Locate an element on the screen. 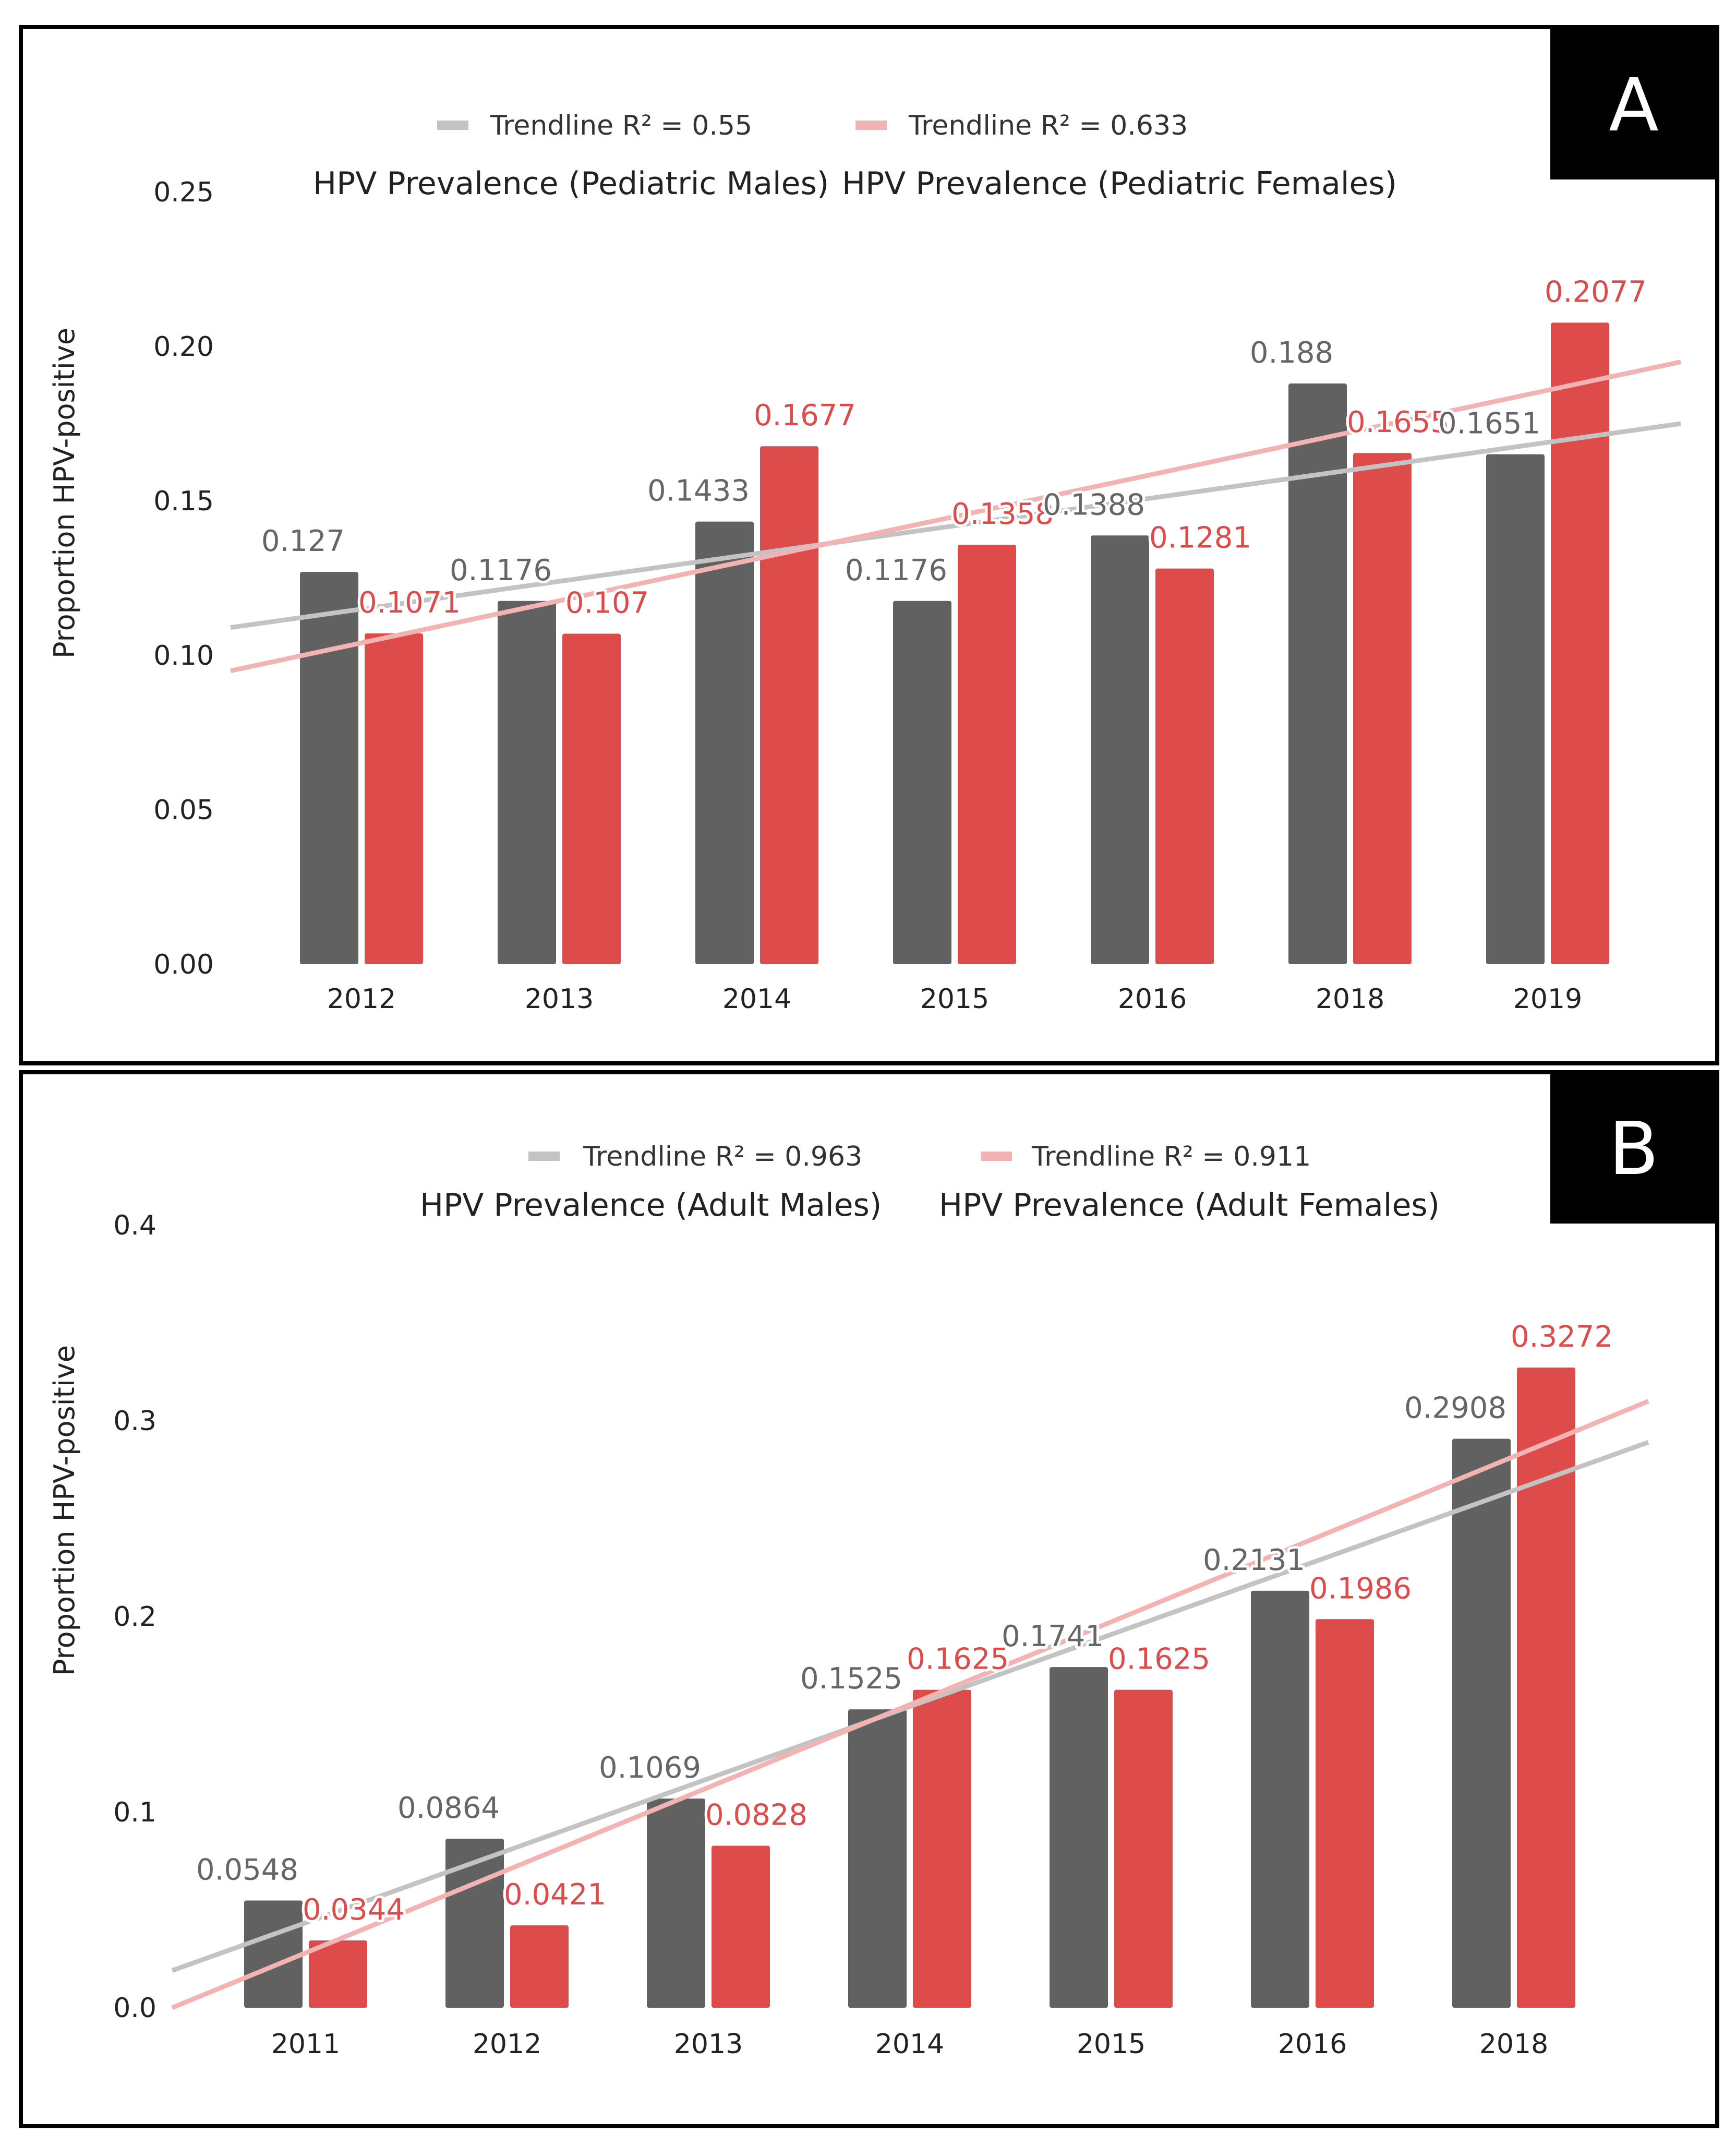 This screenshot has height=2146, width=1736. chart-b-legend-male-trend-label: Trendline R² = 0.963 is located at coordinates (722, 1156).